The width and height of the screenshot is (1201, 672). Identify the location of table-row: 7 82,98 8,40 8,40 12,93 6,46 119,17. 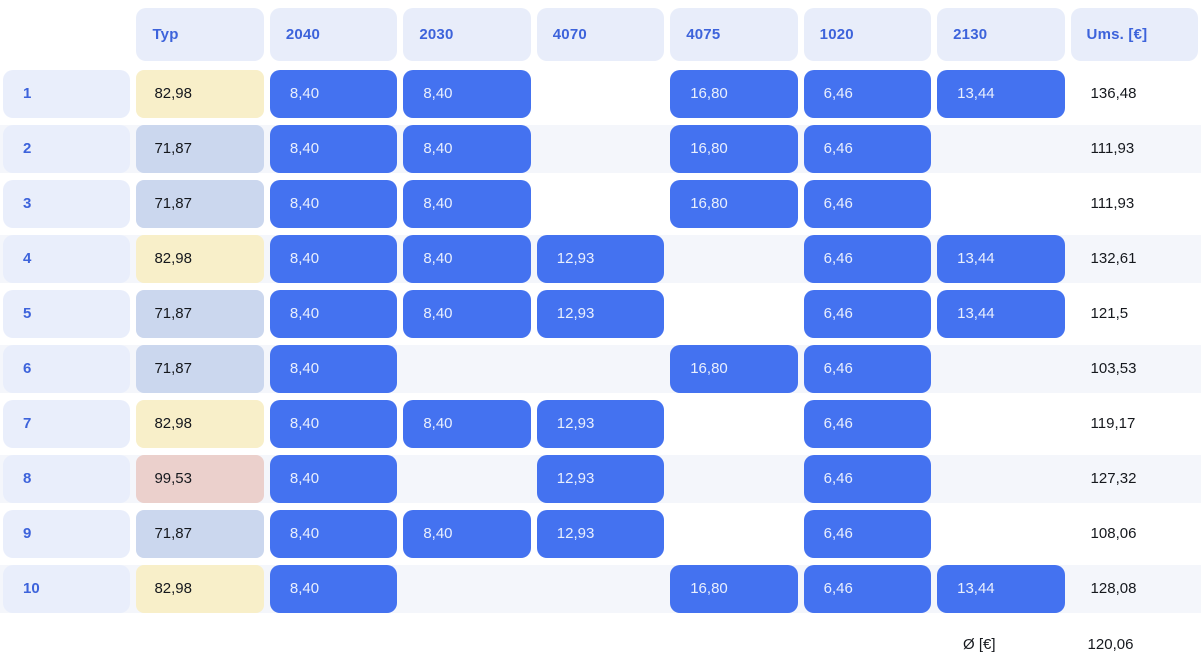
(600, 423).